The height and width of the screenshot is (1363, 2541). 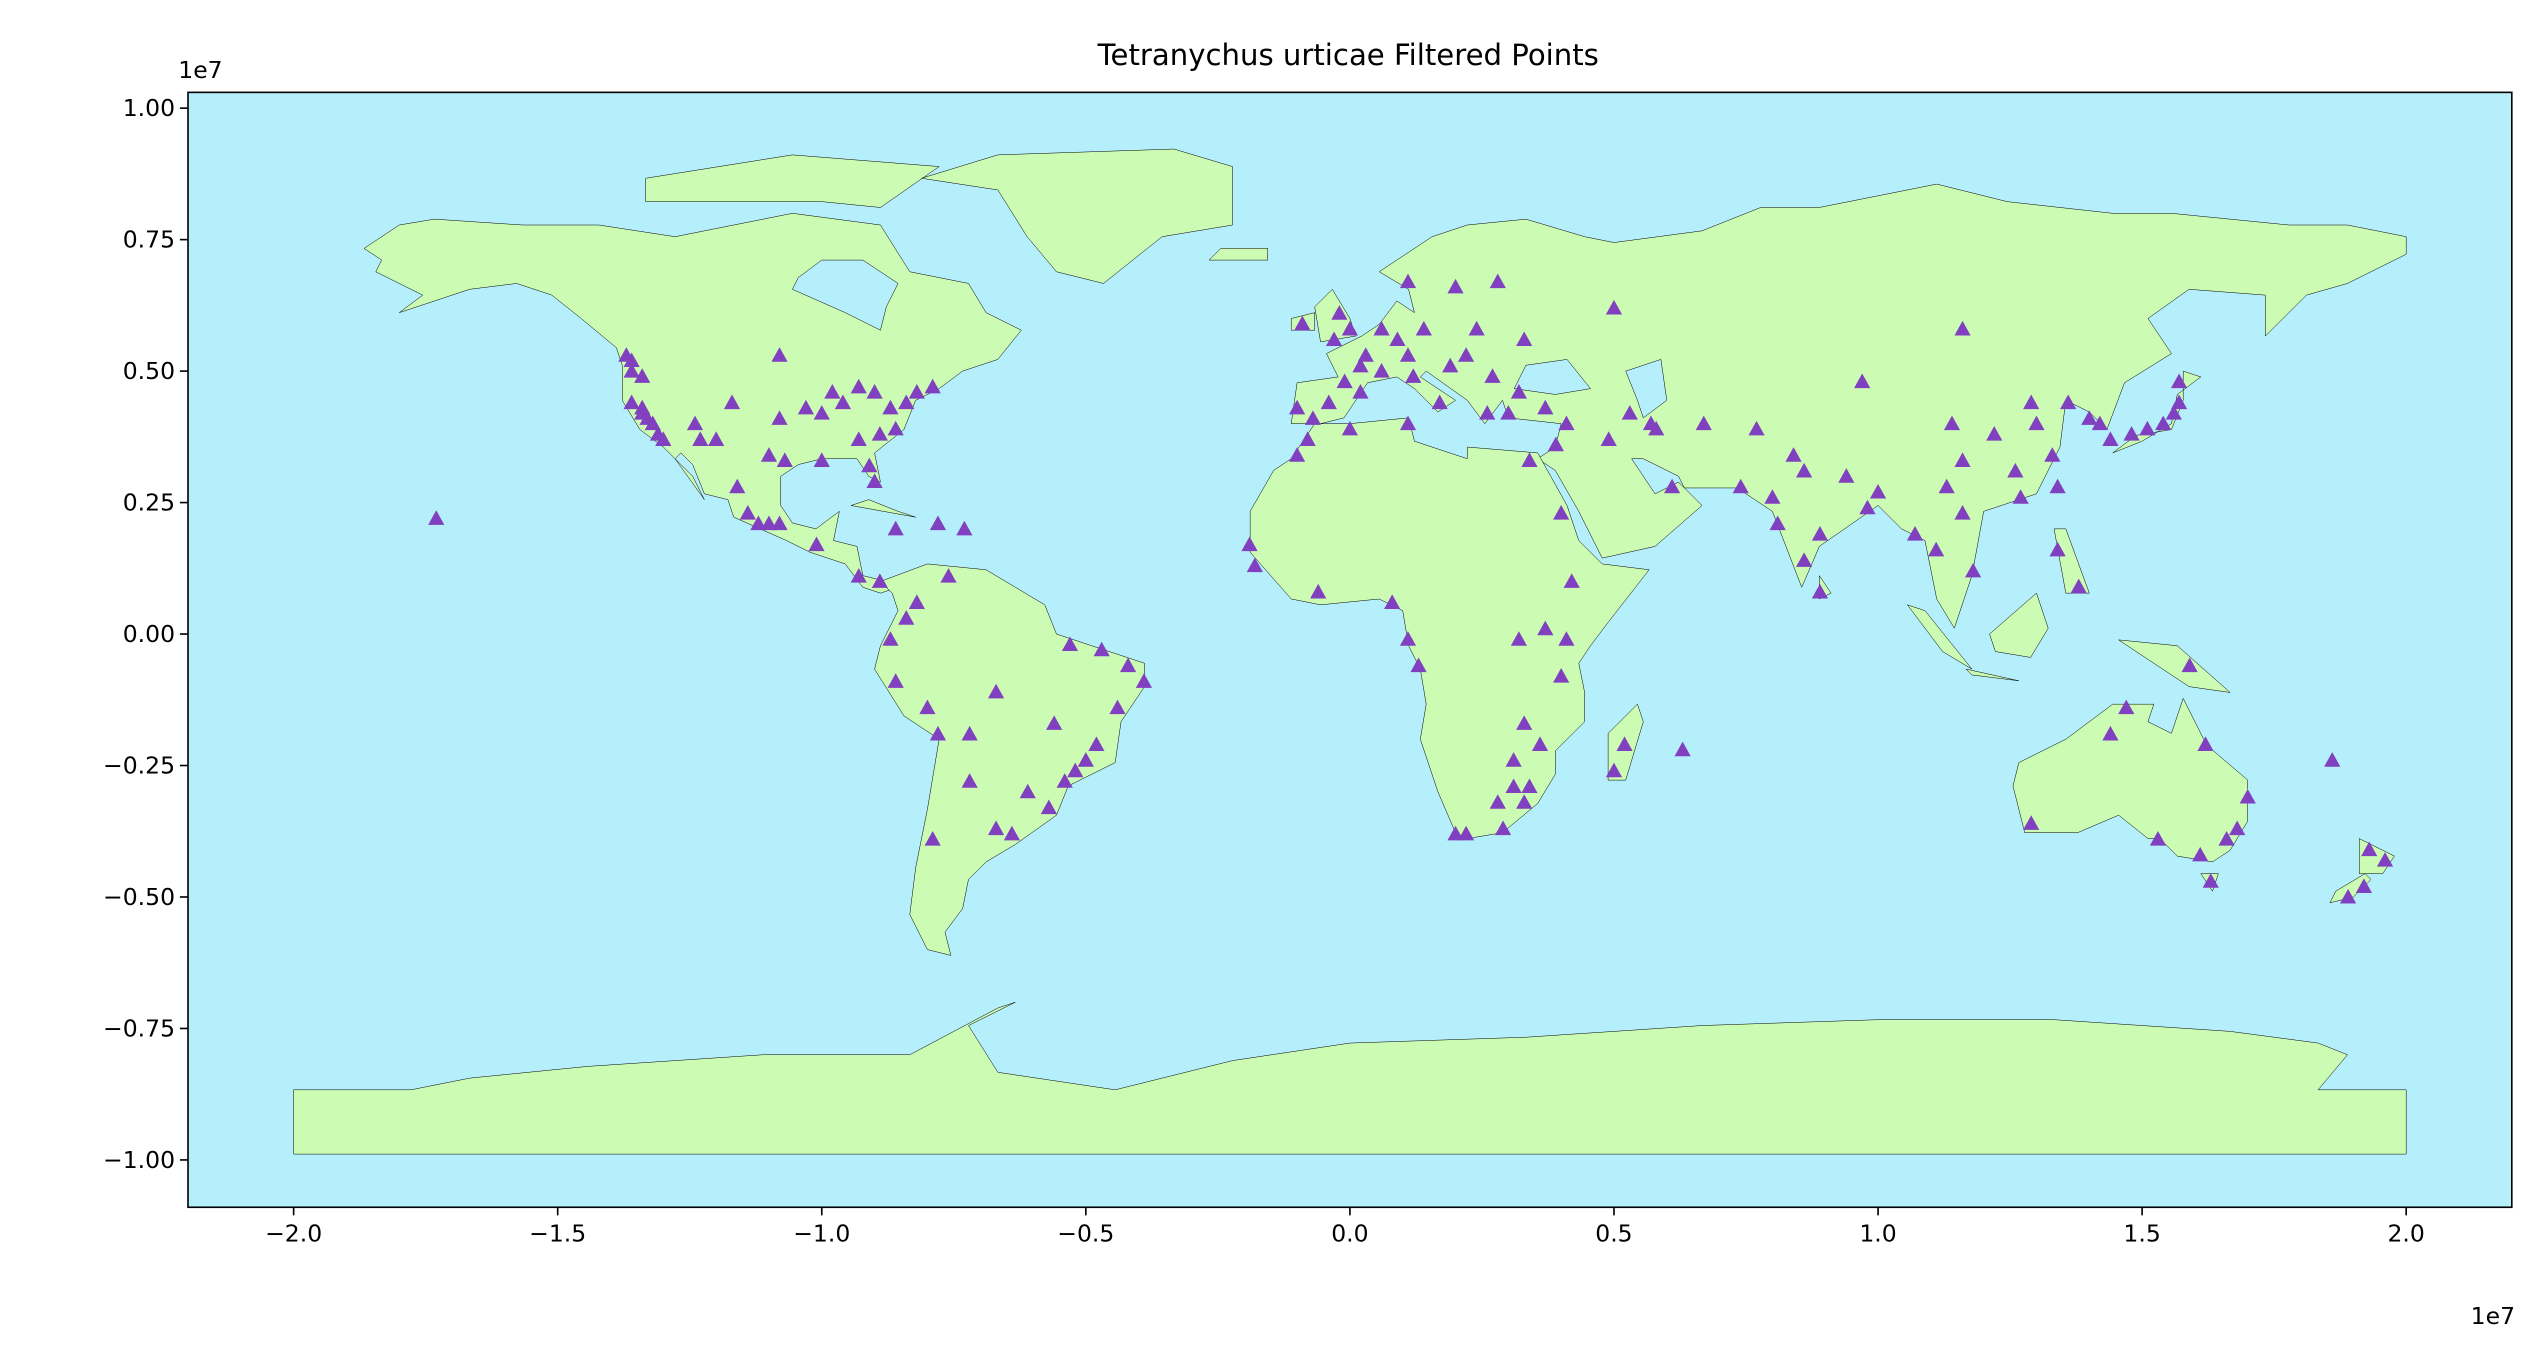 What do you see at coordinates (1010, 760) in the screenshot?
I see `south-america` at bounding box center [1010, 760].